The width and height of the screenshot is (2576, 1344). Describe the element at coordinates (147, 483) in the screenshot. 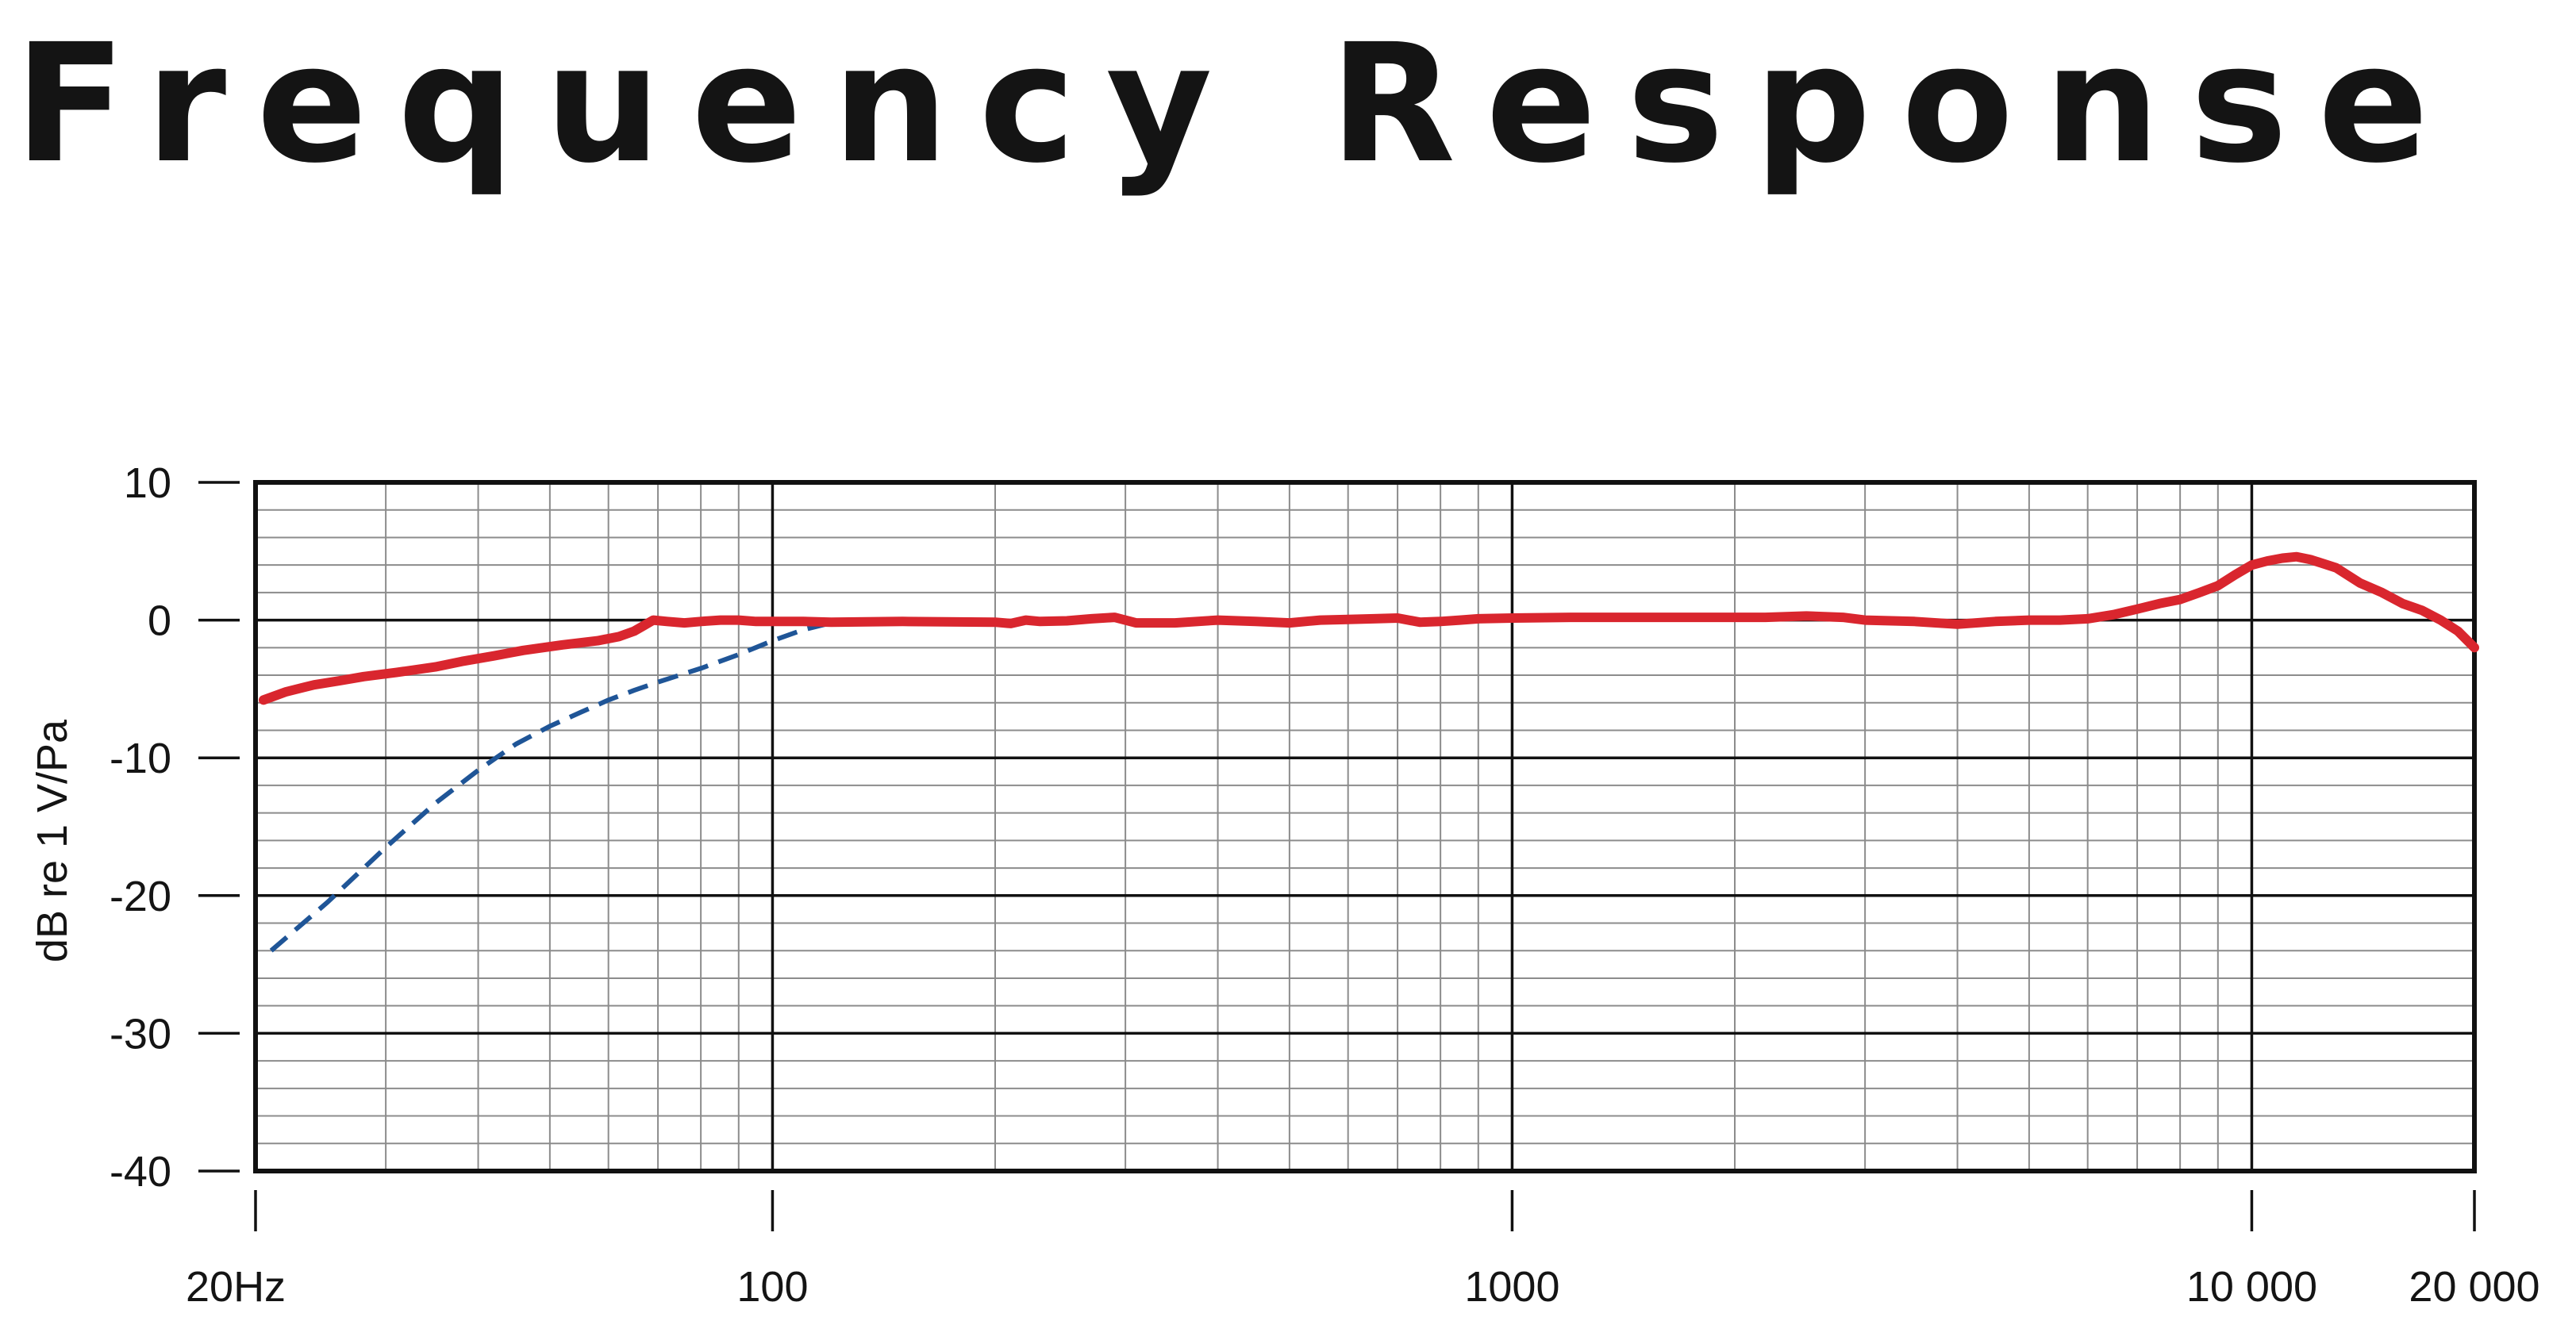

I see `y-tick-label: 10` at that location.